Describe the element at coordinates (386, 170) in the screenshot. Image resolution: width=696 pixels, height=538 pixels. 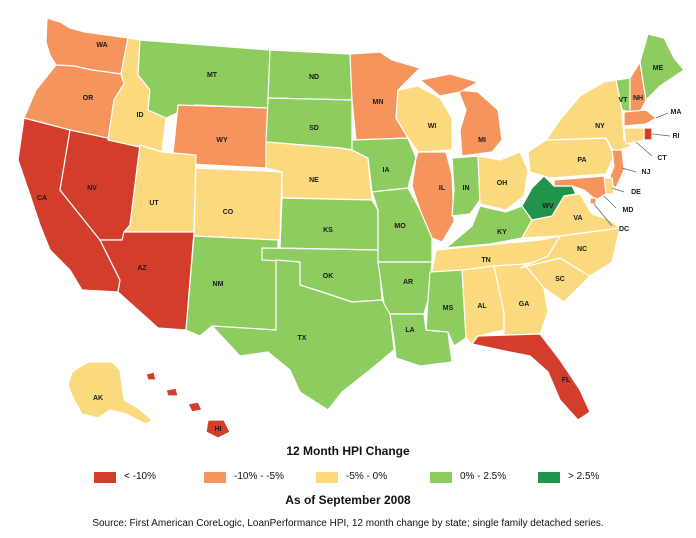
I see `label-IA: IA` at that location.